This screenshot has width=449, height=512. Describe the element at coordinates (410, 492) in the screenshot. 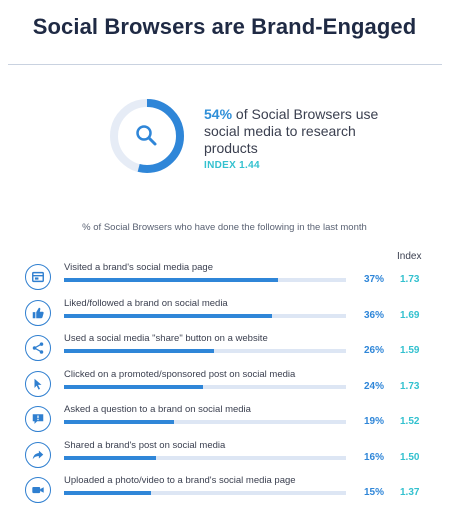

I see `index-label: 1.37` at that location.